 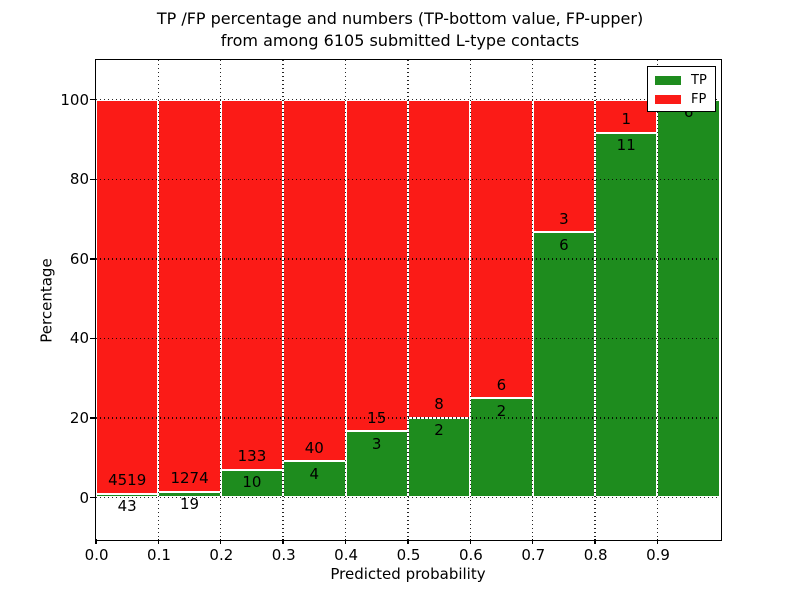 I want to click on y-tick-label: 80, so click(x=79, y=179).